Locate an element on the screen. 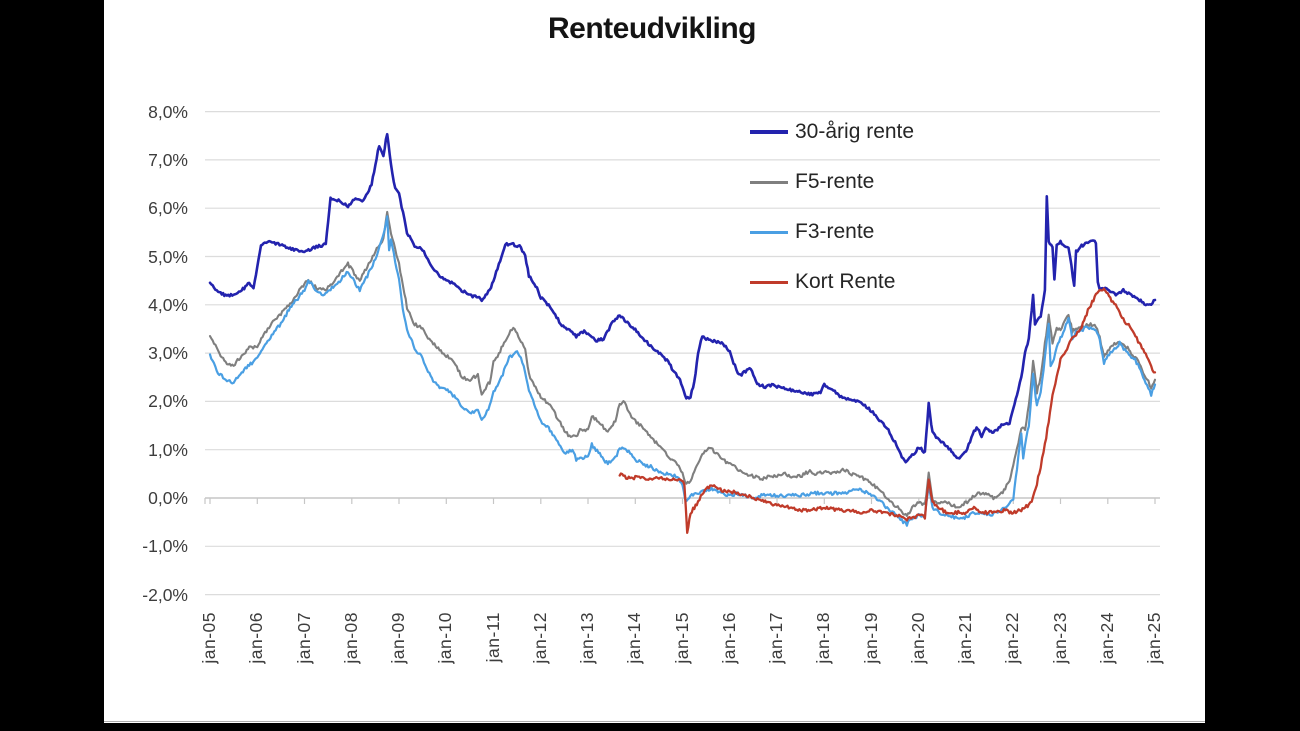 The width and height of the screenshot is (1300, 731). legend-item-kort-rente: Kort Rente is located at coordinates (822, 282).